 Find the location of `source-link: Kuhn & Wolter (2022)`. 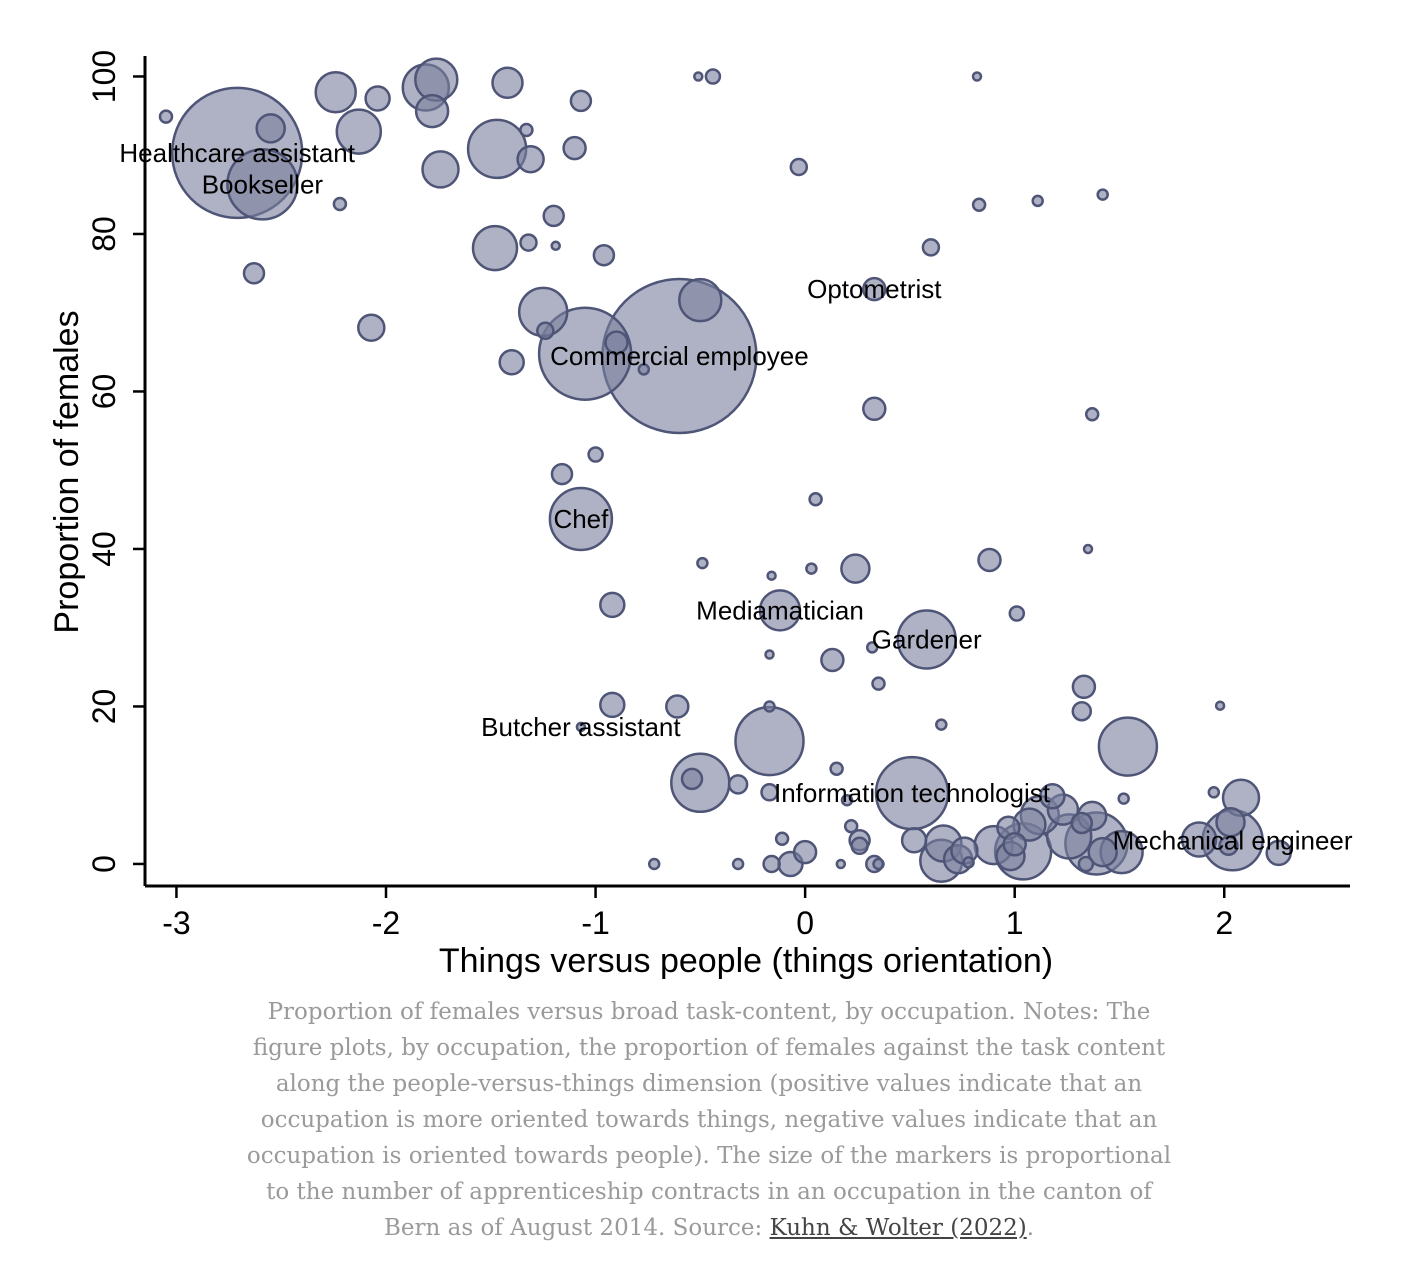

source-link: Kuhn & Wolter (2022) is located at coordinates (898, 1228).